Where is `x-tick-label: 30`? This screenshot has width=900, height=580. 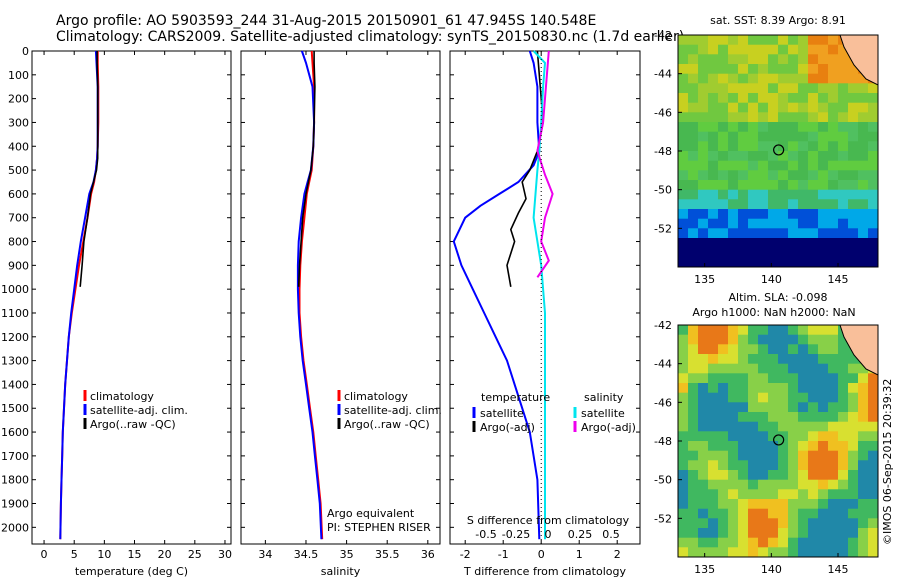 x-tick-label: 30 is located at coordinates (225, 554).